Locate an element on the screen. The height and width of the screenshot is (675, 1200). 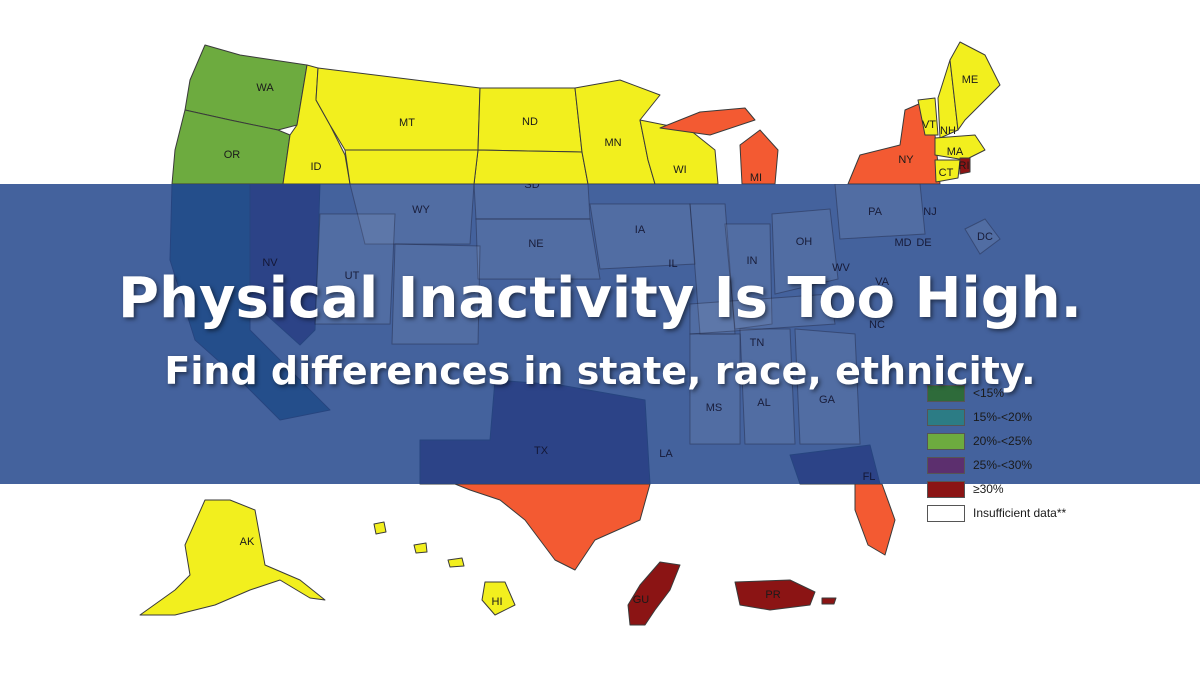
ghost-label-pa: PA is located at coordinates (875, 212).